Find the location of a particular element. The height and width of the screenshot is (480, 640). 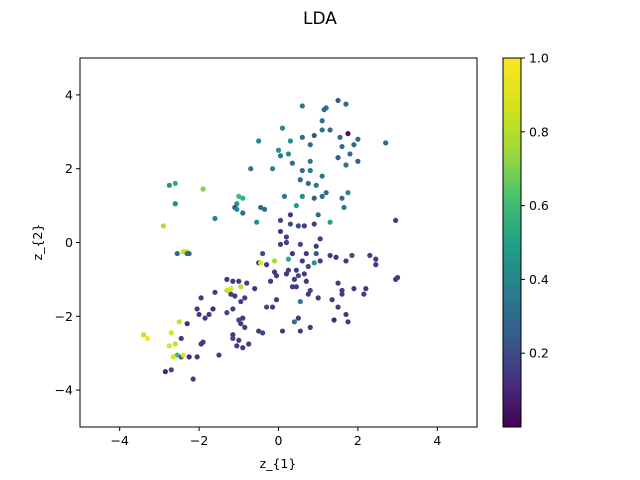

colorbar-tick-label: 0.8 is located at coordinates (539, 131).